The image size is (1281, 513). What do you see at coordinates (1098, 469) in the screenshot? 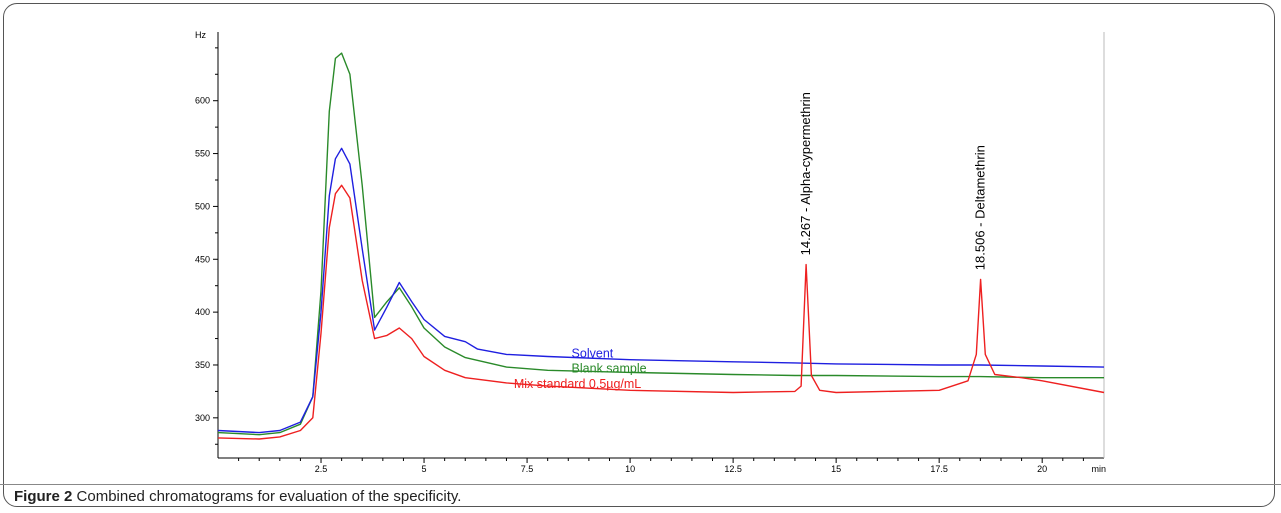
I see `x-axis-unit: min` at bounding box center [1098, 469].